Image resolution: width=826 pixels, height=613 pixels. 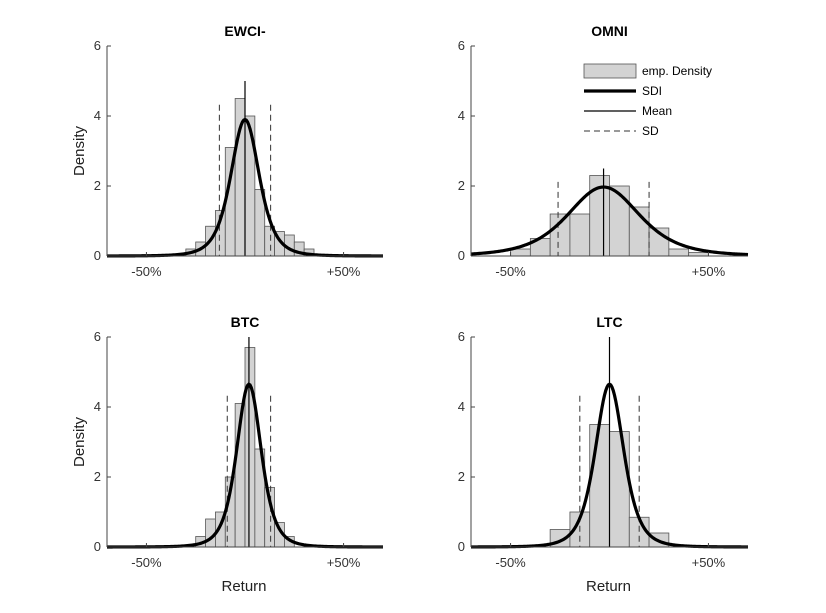 I want to click on density-curve, so click(x=609, y=221).